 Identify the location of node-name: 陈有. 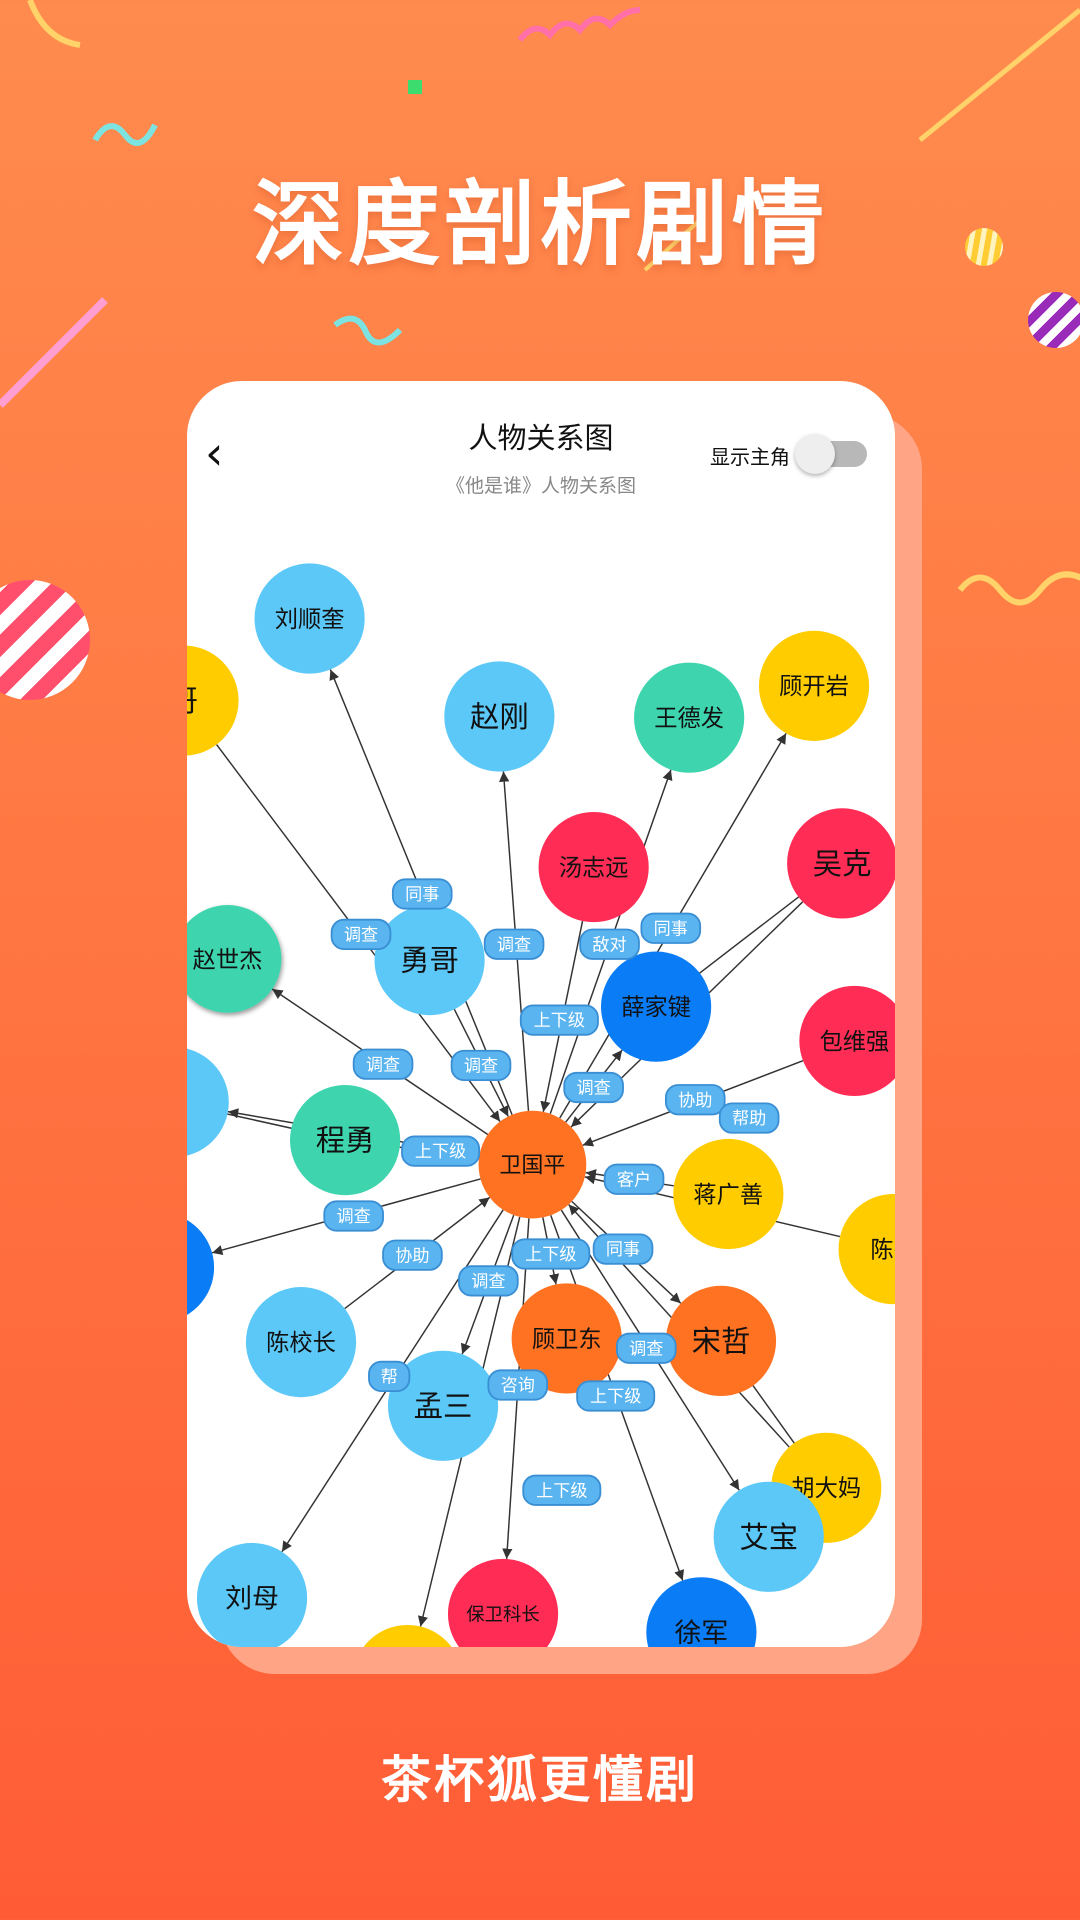
(882, 1249).